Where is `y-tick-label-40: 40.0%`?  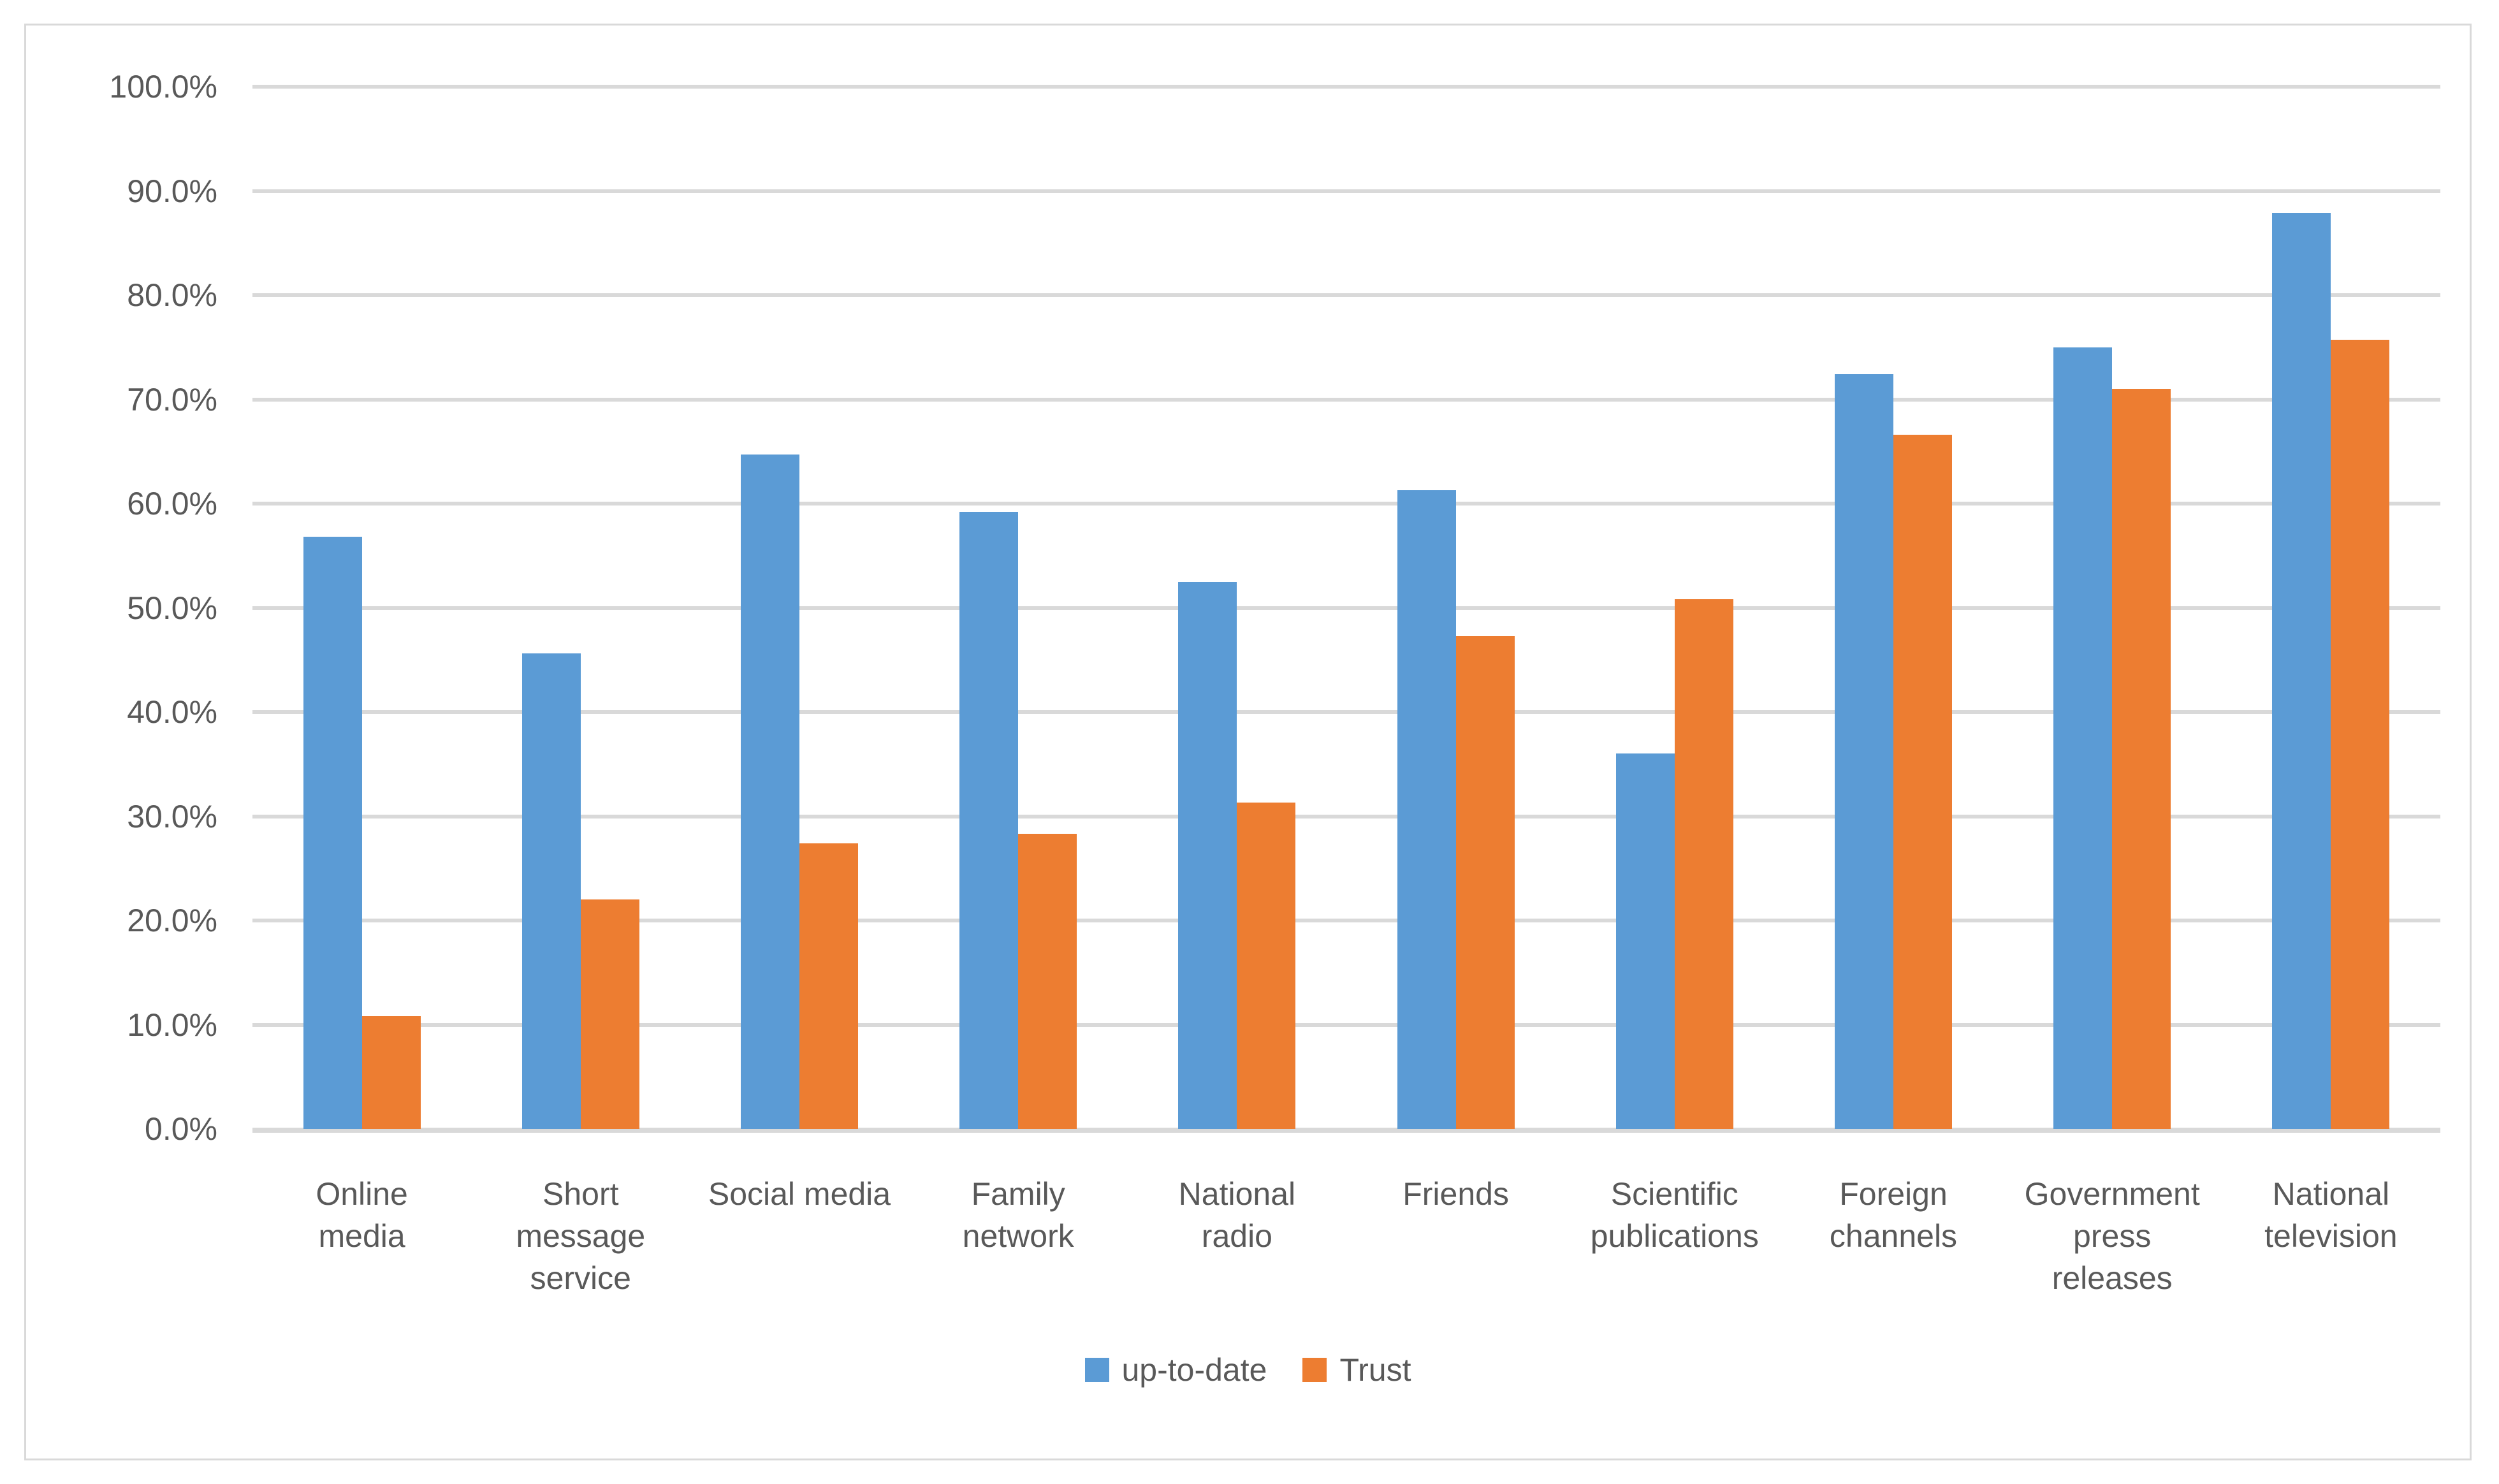
y-tick-label-40: 40.0% is located at coordinates (172, 712).